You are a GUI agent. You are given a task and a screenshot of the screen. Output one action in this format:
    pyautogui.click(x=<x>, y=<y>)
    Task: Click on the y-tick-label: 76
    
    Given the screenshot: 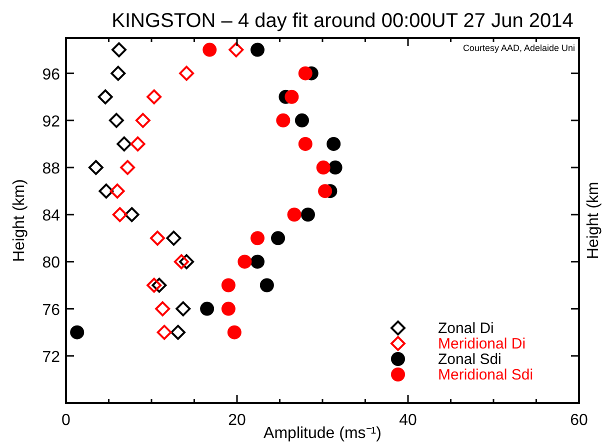 What is the action you would take?
    pyautogui.click(x=51, y=310)
    